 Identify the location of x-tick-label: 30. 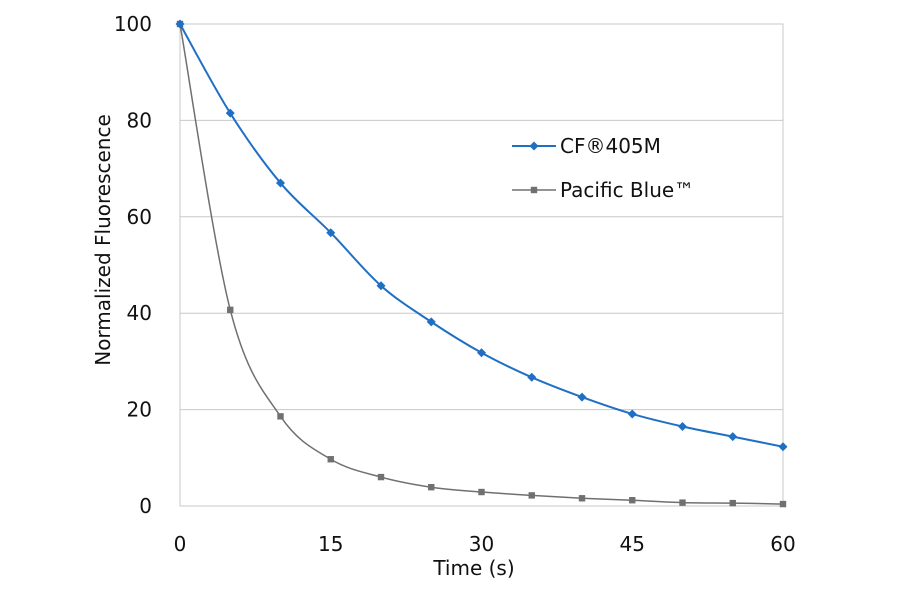
(481, 544).